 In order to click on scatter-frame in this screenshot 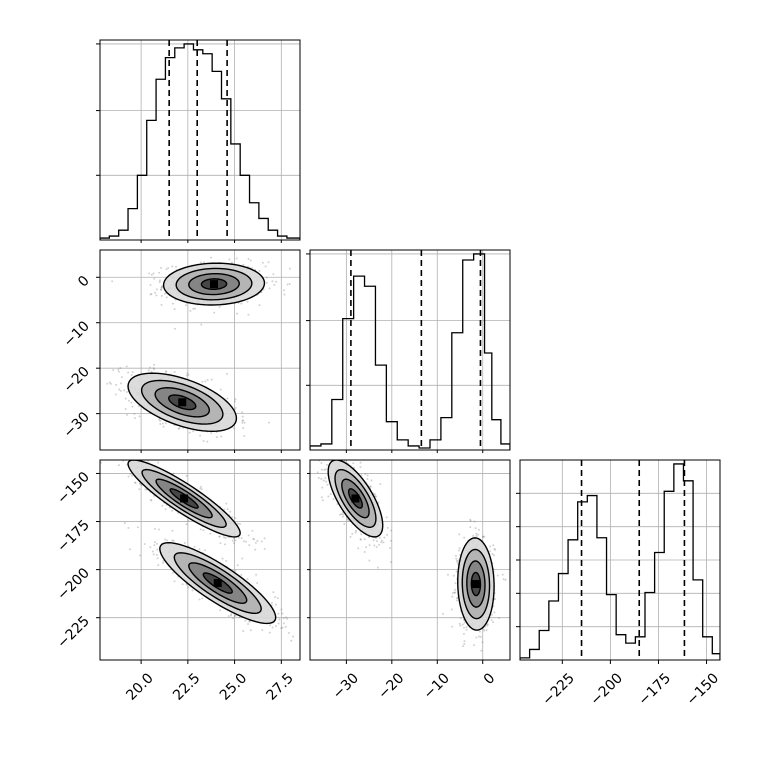, I will do `click(200, 560)`.